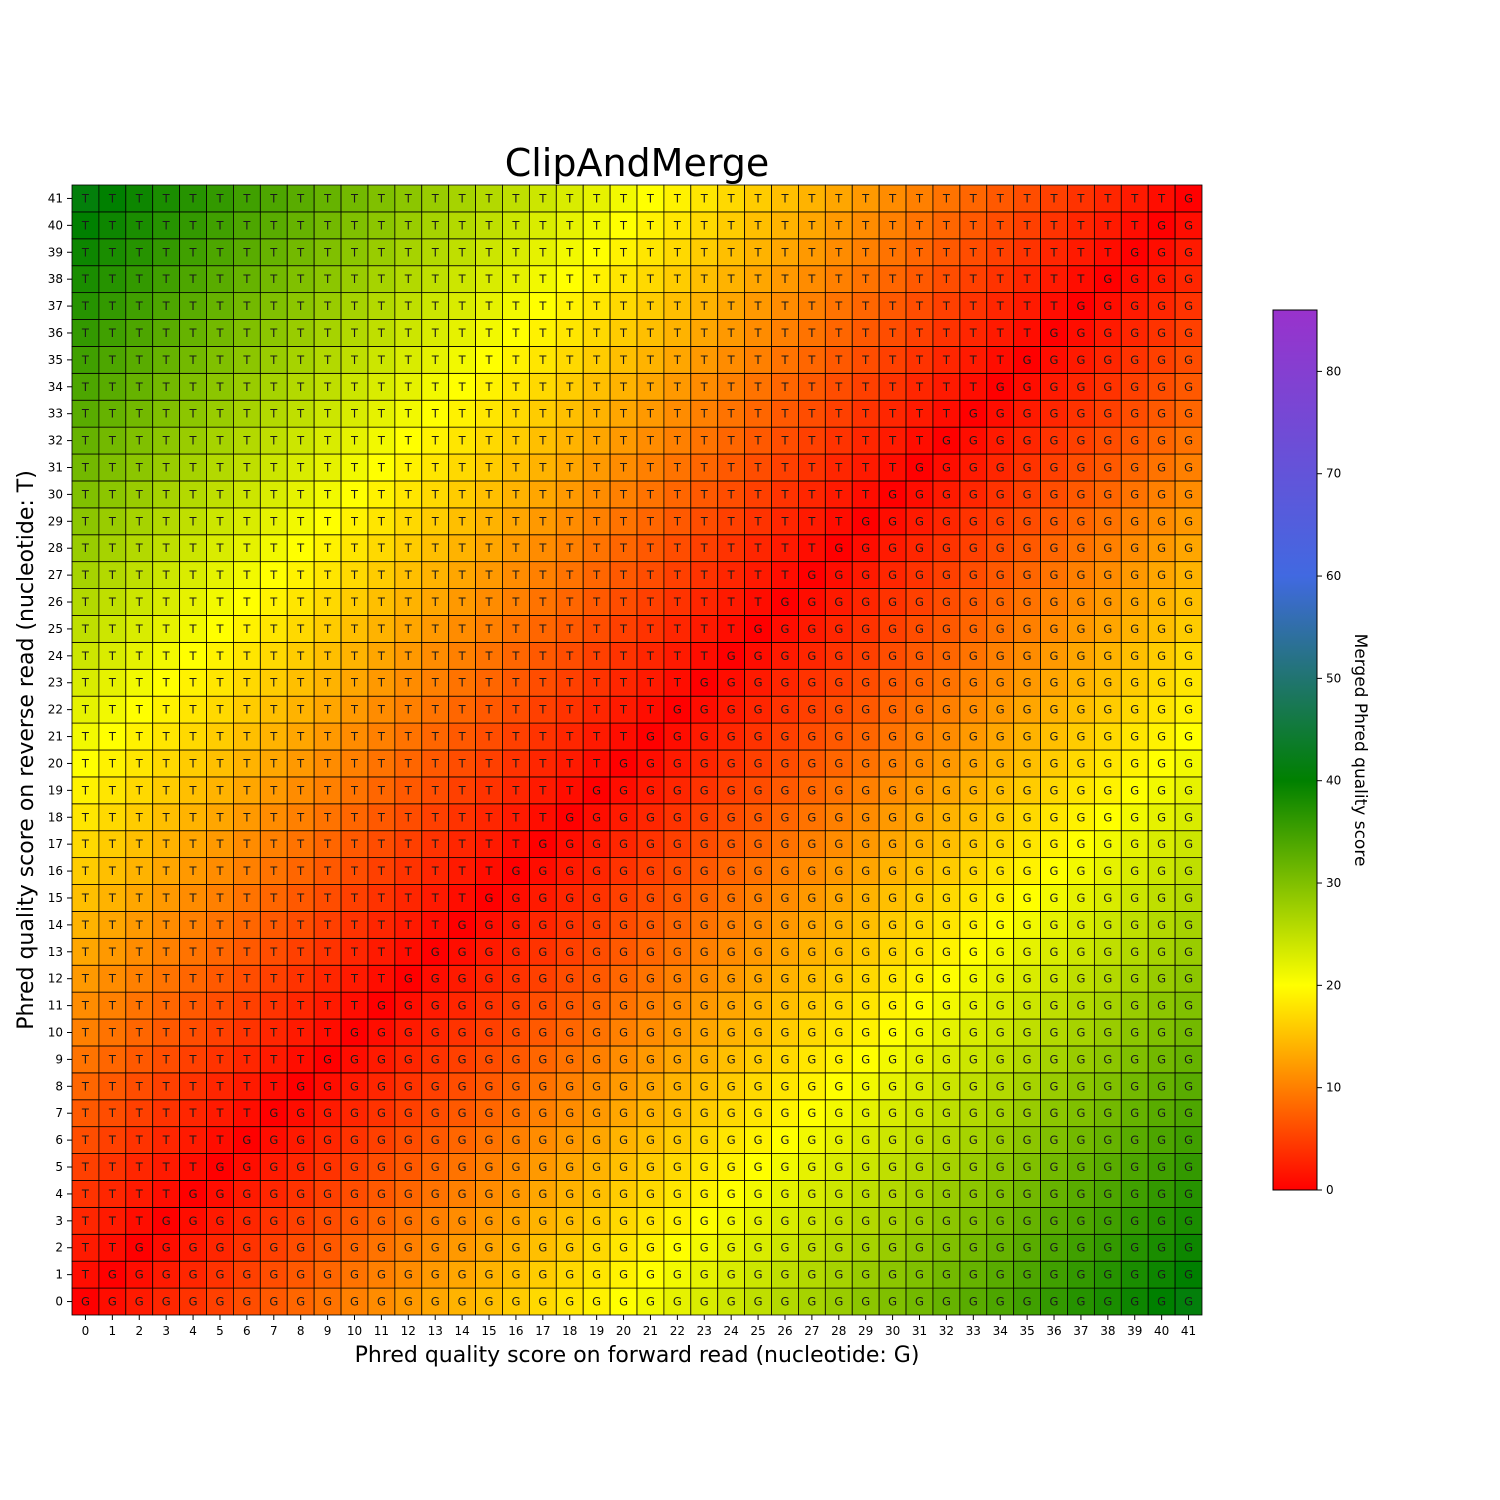 Image resolution: width=1500 pixels, height=1500 pixels. Describe the element at coordinates (55, 468) in the screenshot. I see `y-tick-label: 31` at that location.